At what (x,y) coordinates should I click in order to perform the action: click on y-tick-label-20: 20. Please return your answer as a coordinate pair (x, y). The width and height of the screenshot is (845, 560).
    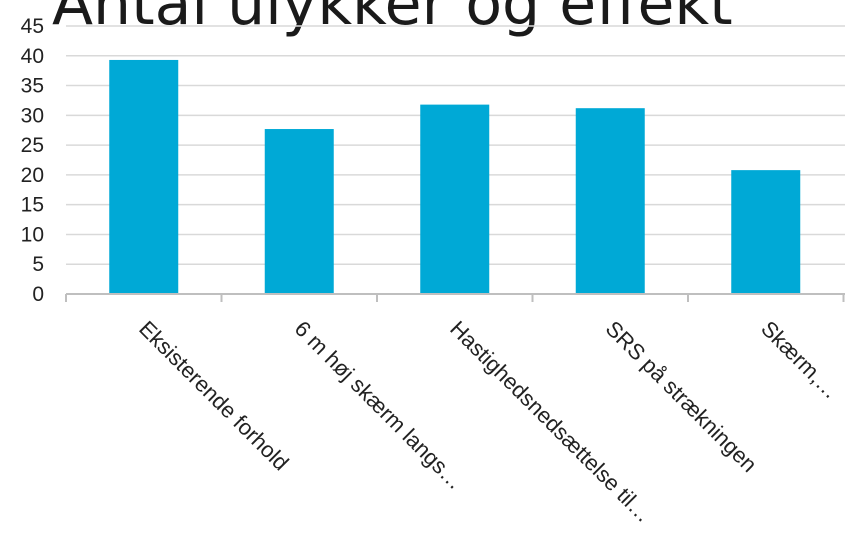
    Looking at the image, I should click on (32, 175).